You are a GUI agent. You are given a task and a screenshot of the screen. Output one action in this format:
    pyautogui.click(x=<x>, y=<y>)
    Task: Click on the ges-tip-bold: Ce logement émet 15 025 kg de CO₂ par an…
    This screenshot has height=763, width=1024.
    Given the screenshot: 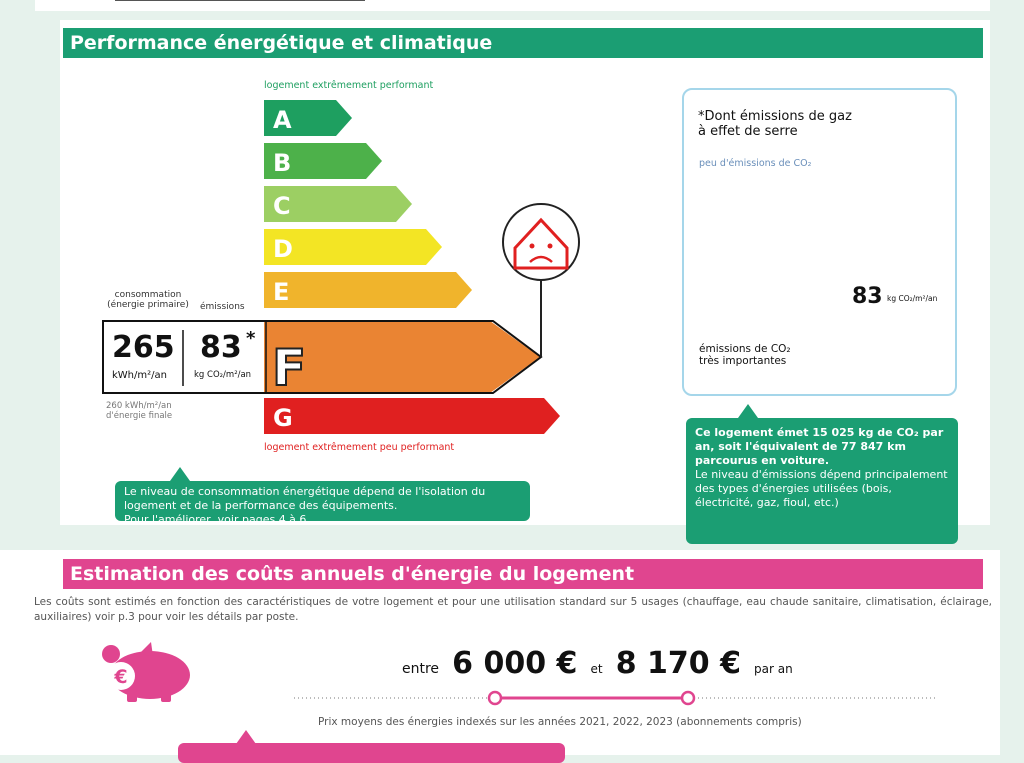 What is the action you would take?
    pyautogui.click(x=819, y=446)
    